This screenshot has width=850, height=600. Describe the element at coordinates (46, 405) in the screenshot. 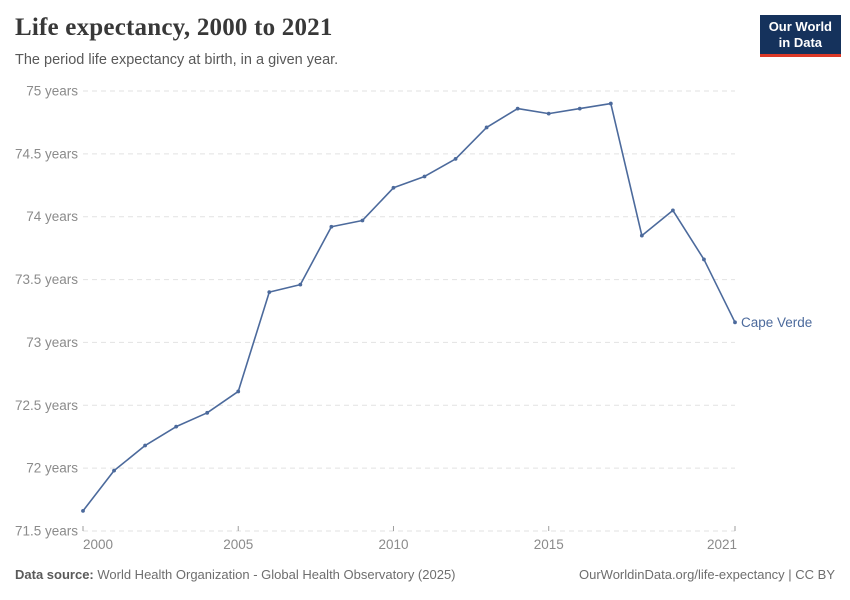

I see `y-axis-tick-label: 72.5 years` at that location.